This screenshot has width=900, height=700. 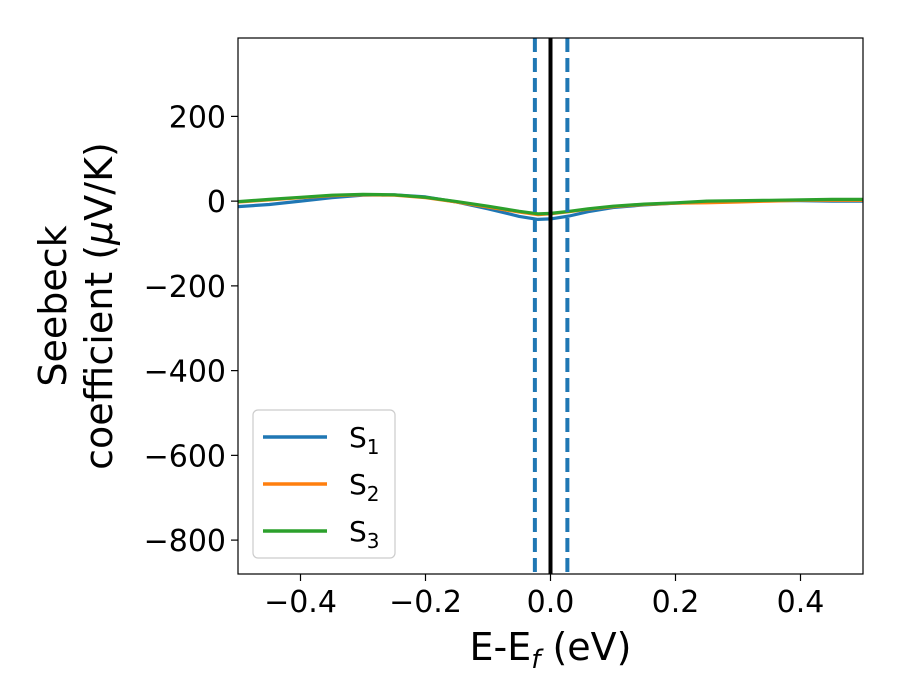 What do you see at coordinates (801, 602) in the screenshot?
I see `x-tick-label: 0.4` at bounding box center [801, 602].